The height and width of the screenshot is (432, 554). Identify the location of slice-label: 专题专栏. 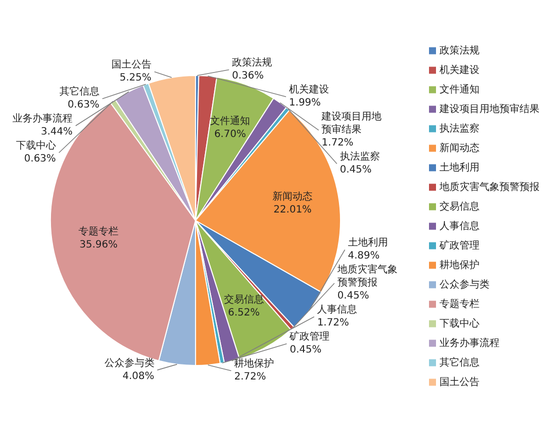
(98, 232).